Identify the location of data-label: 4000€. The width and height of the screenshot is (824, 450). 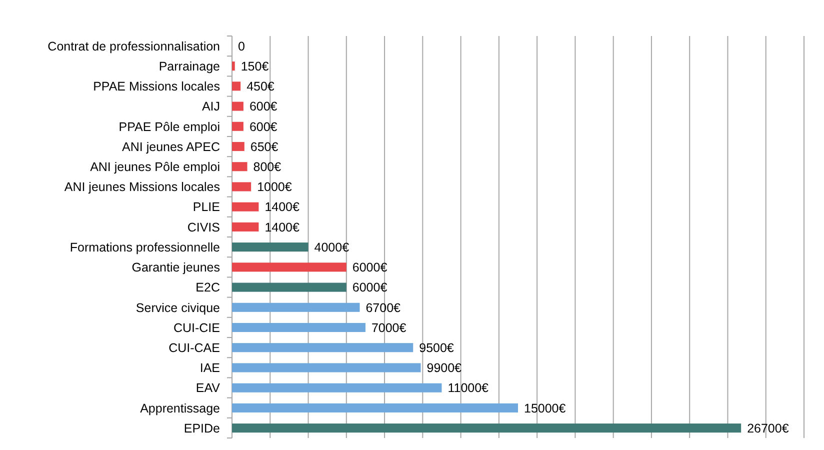
(332, 247).